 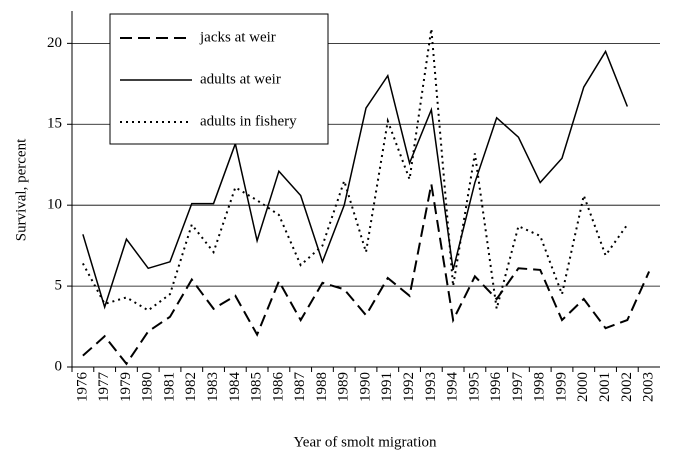 I want to click on y-tick-label: 15, so click(x=54, y=124).